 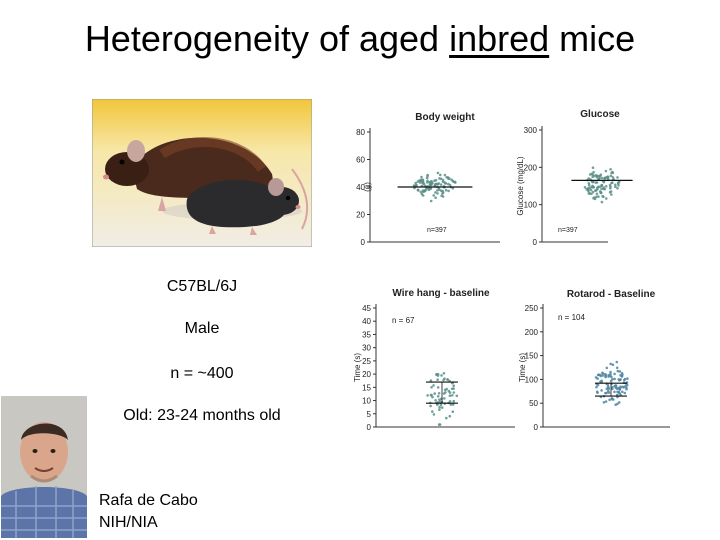 I want to click on y-tick-label: 30, so click(x=366, y=348).